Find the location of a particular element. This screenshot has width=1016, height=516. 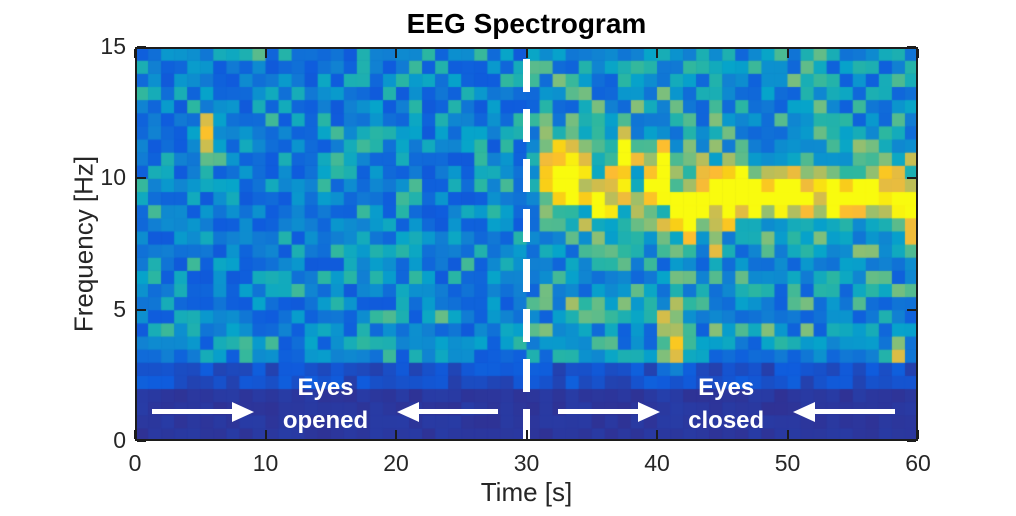

eyes-closed-arrow-right-shaft is located at coordinates (853, 412).